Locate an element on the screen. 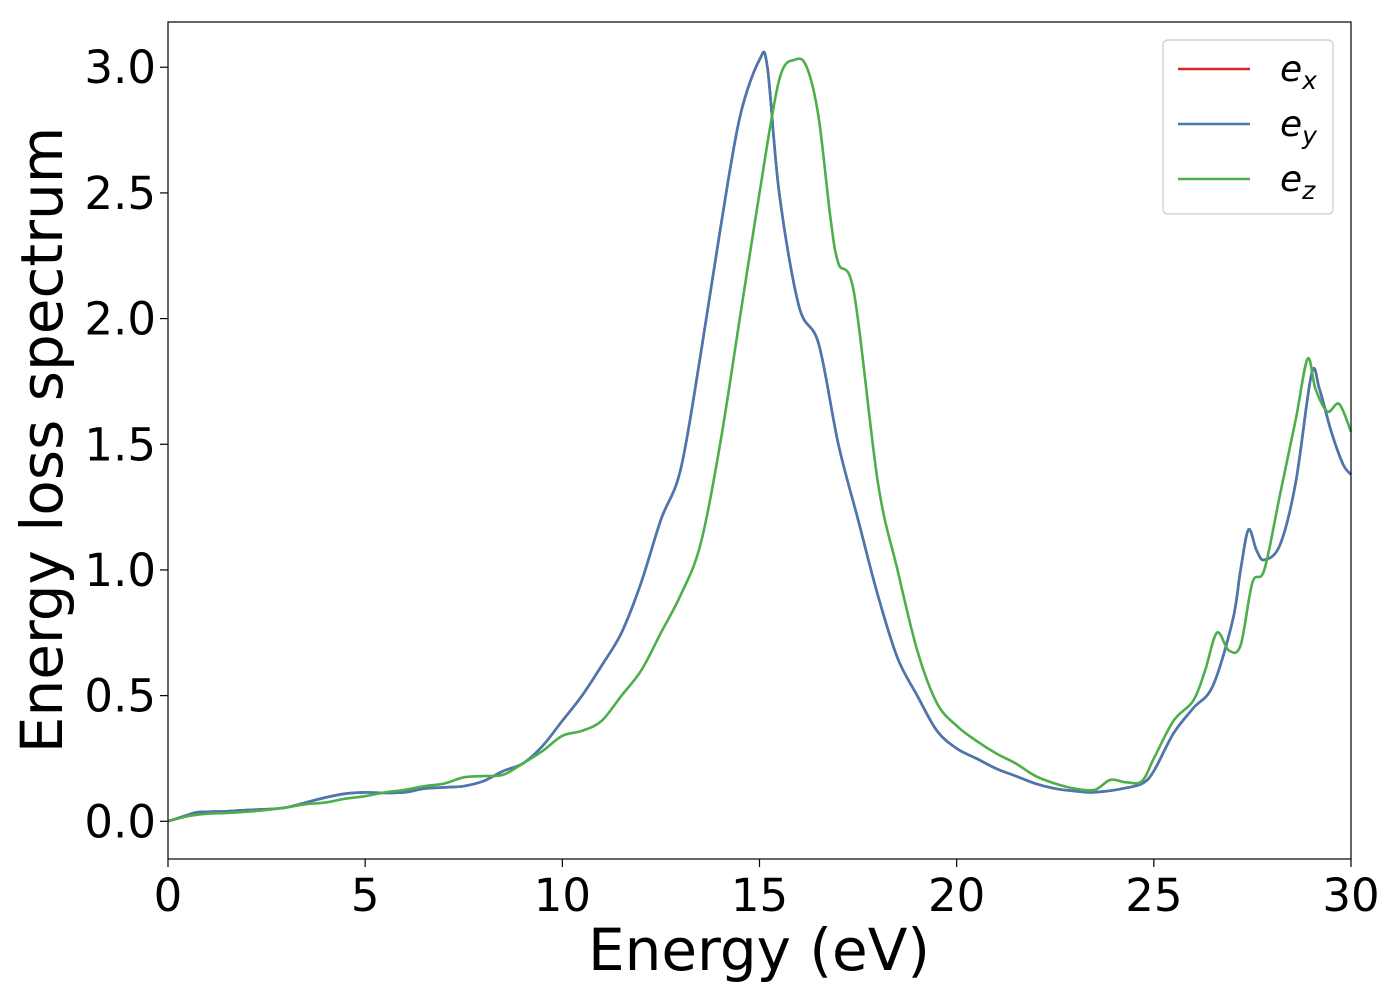 The width and height of the screenshot is (1400, 1000). legend: ex ey ez is located at coordinates (1248, 127).